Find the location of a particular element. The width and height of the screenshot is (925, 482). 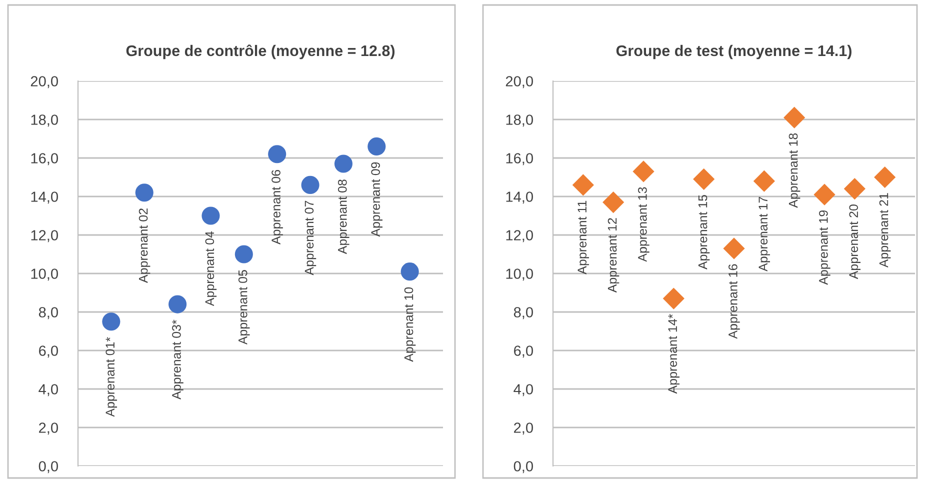

x-tick-label: Apprenant 07 is located at coordinates (310, 238).